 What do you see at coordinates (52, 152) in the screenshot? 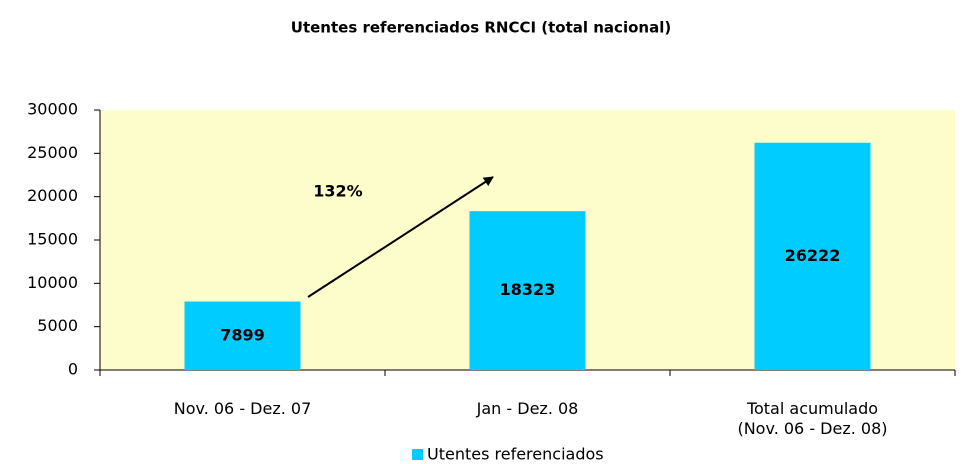
I see `y-tick-label: 25000` at bounding box center [52, 152].